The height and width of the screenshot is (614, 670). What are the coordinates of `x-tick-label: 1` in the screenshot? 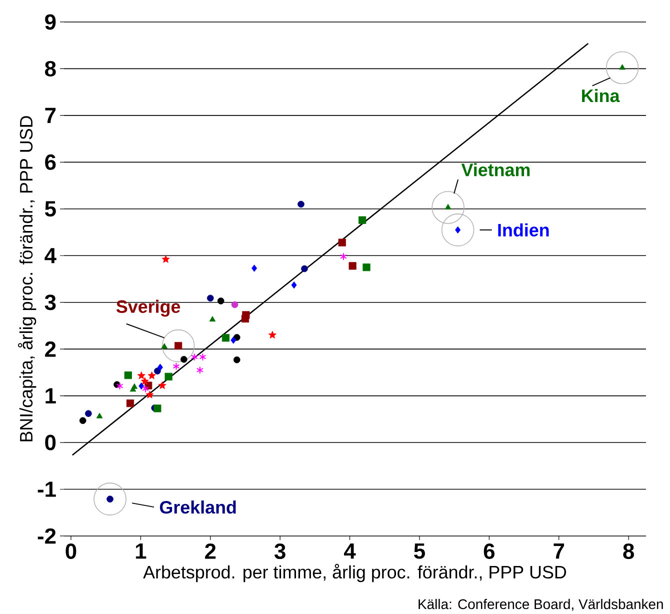 It's located at (141, 551).